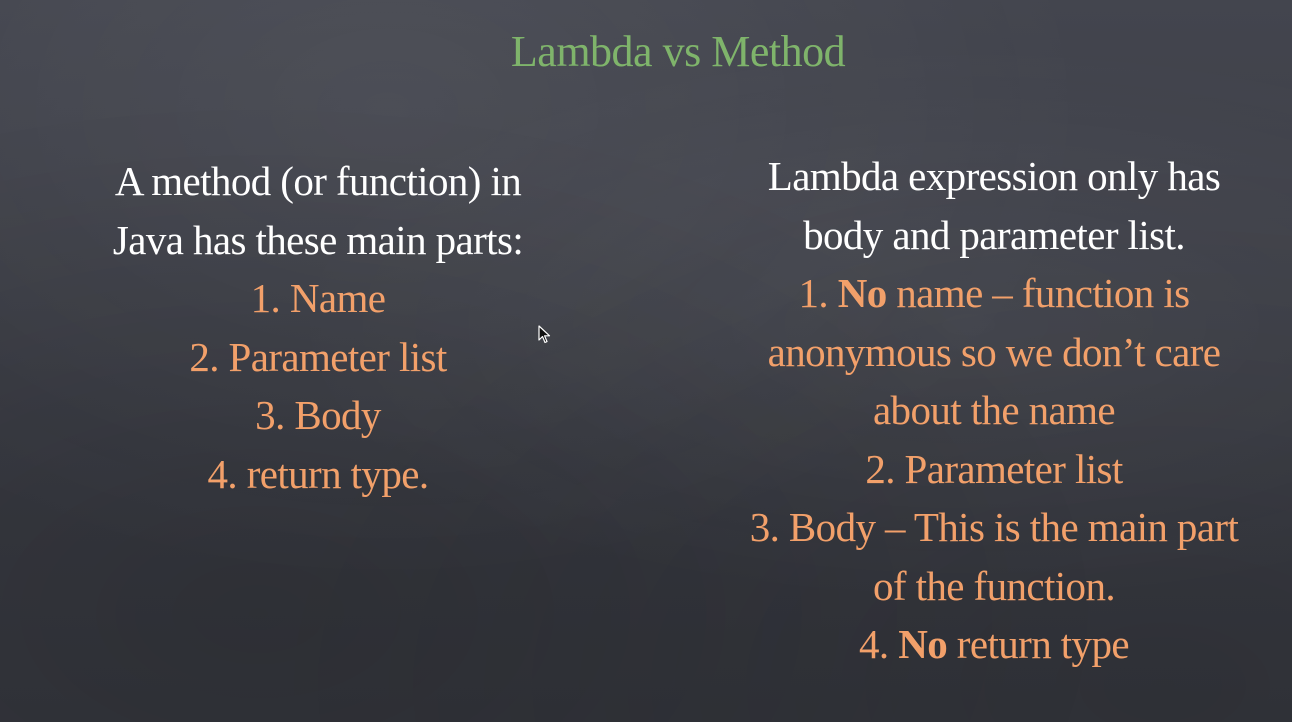  I want to click on method-part-name: 1. Name, so click(318, 298).